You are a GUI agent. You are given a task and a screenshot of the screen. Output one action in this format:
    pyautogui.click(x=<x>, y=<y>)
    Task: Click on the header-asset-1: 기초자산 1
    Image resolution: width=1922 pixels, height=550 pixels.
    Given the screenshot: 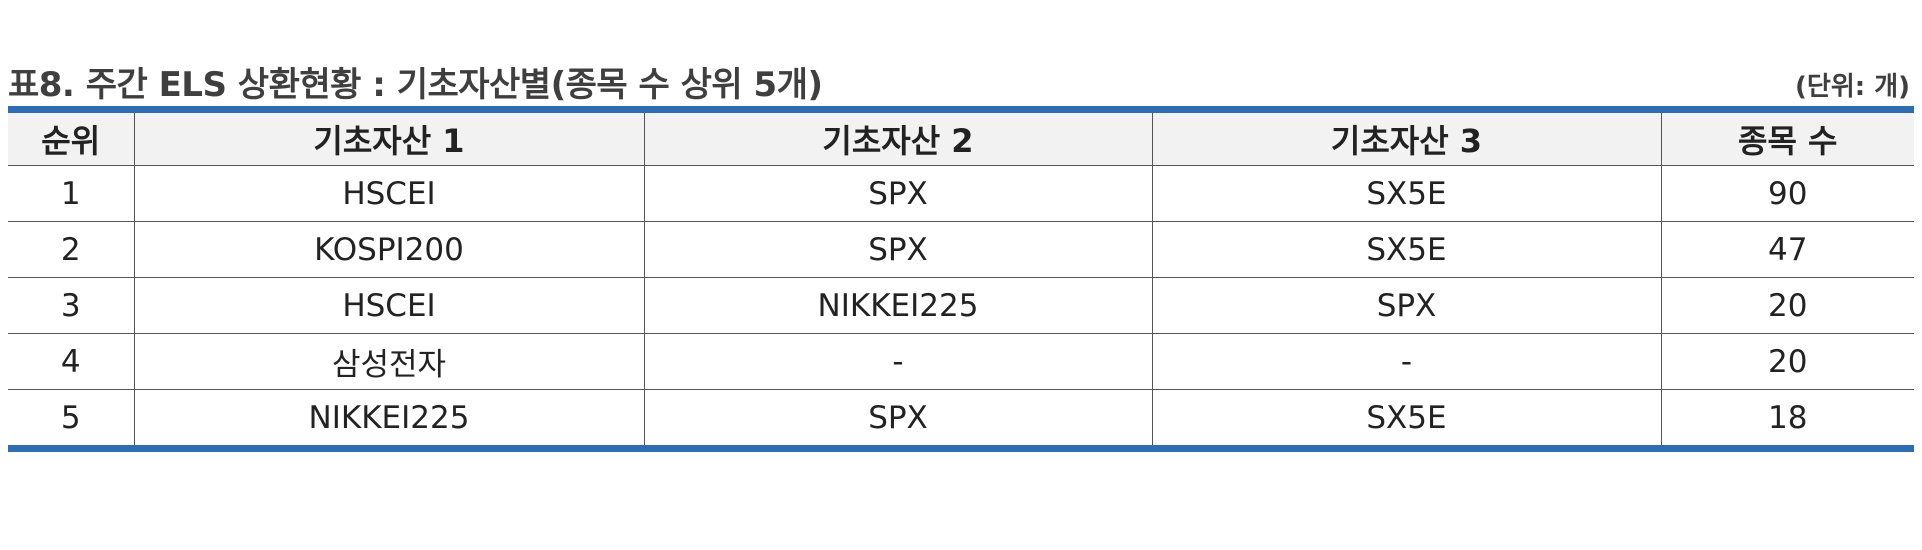 What is the action you would take?
    pyautogui.click(x=388, y=137)
    